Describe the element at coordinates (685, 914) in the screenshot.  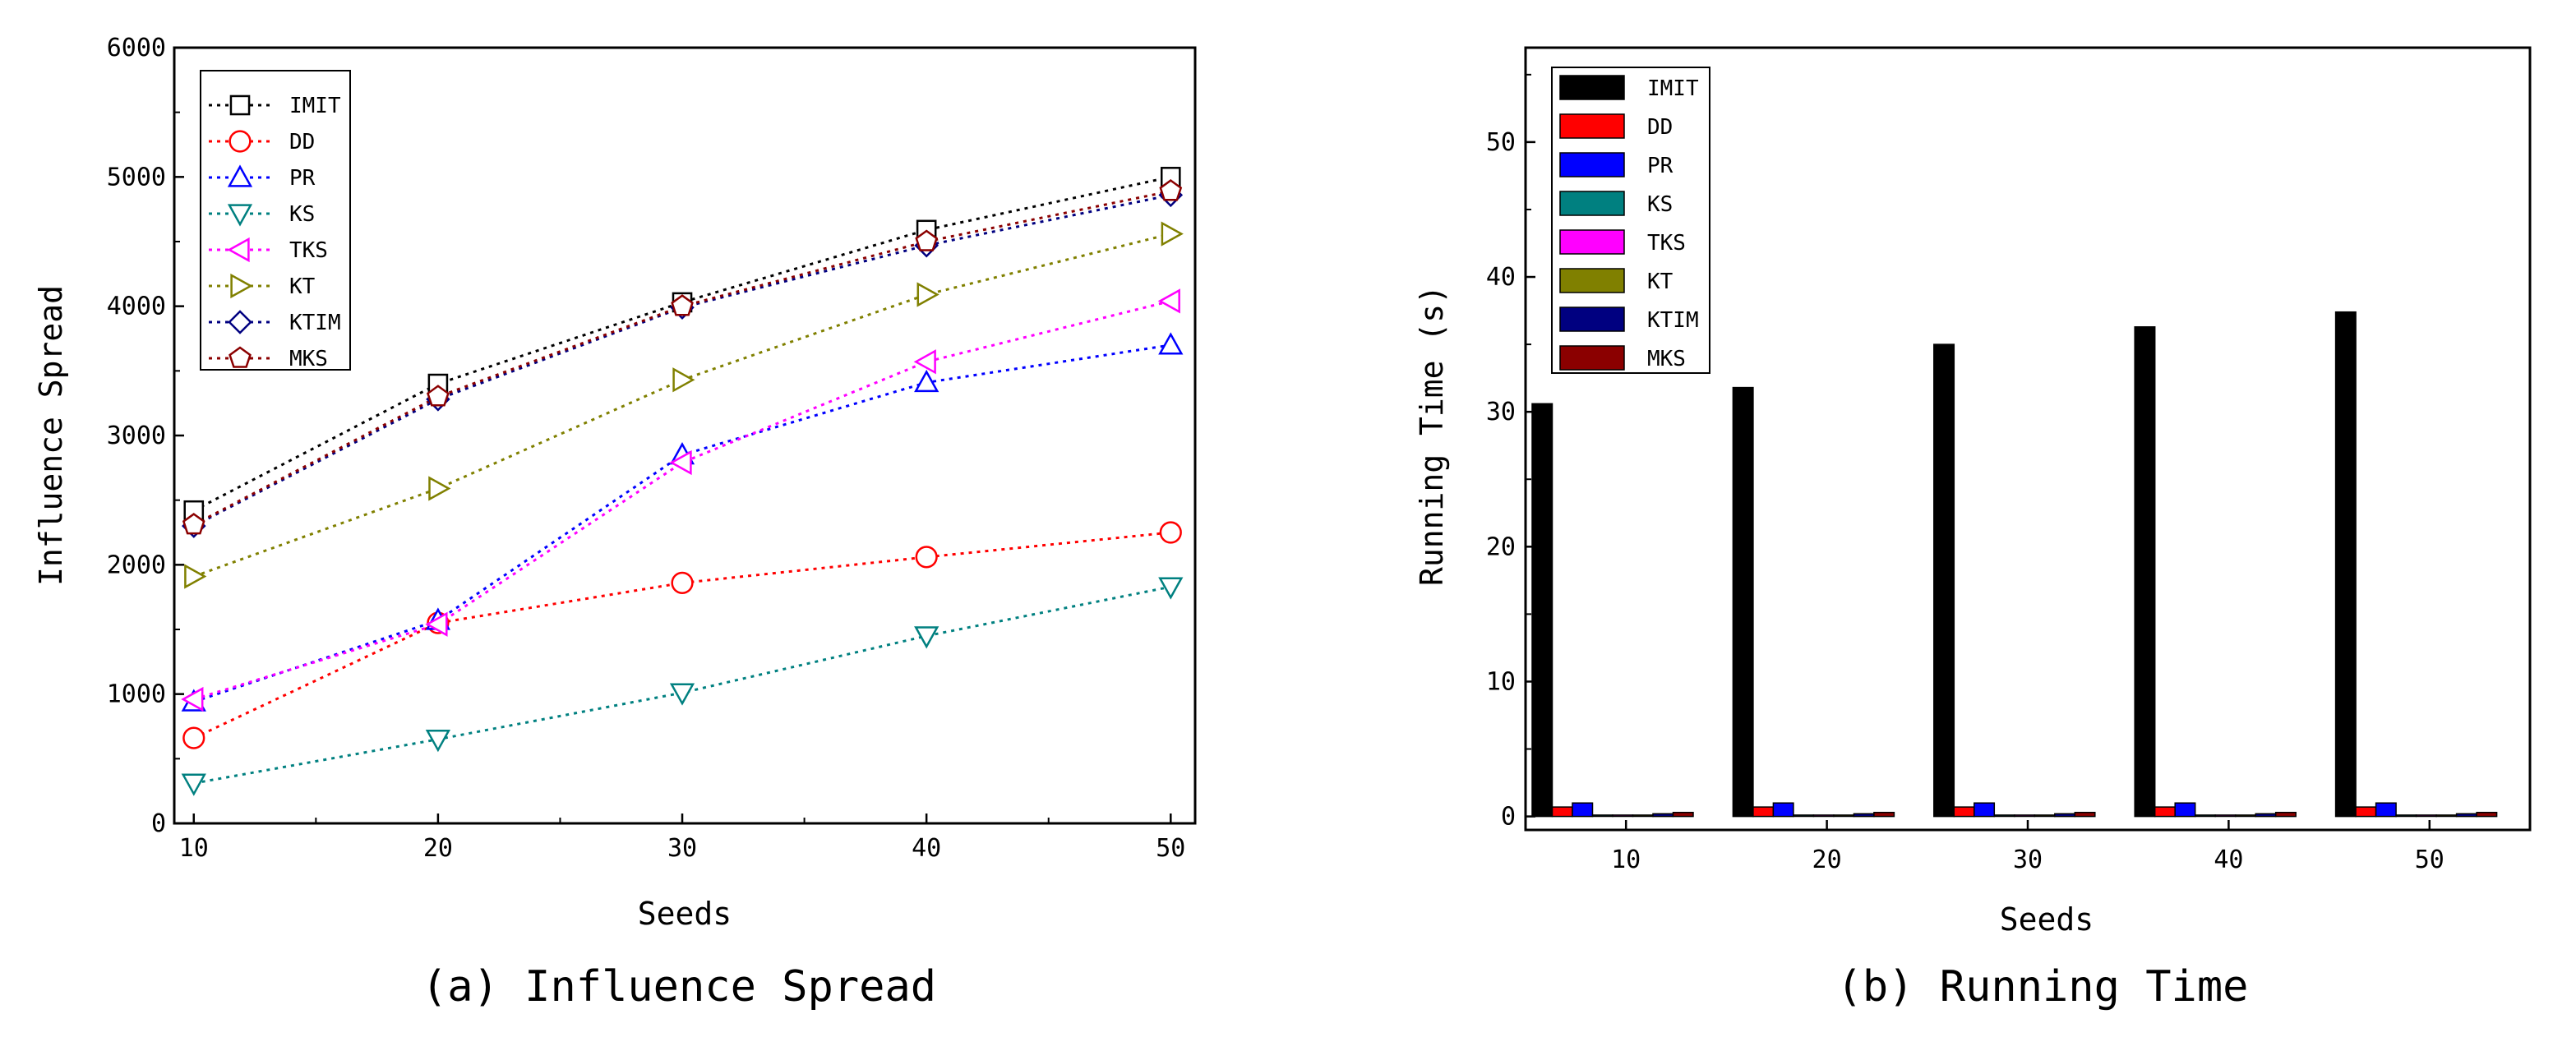
I see `x-axis-label-a: Seeds` at that location.